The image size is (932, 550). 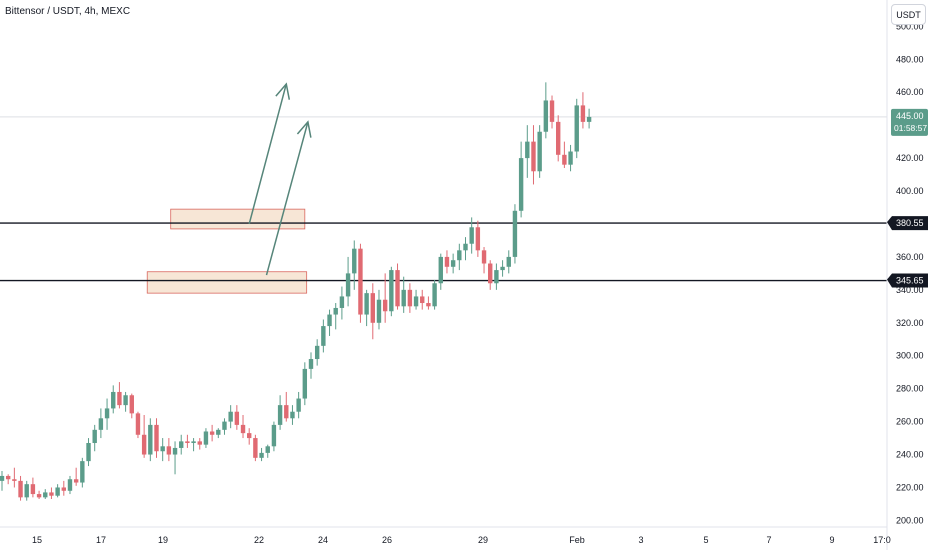 What do you see at coordinates (227, 251) in the screenshot?
I see `zones` at bounding box center [227, 251].